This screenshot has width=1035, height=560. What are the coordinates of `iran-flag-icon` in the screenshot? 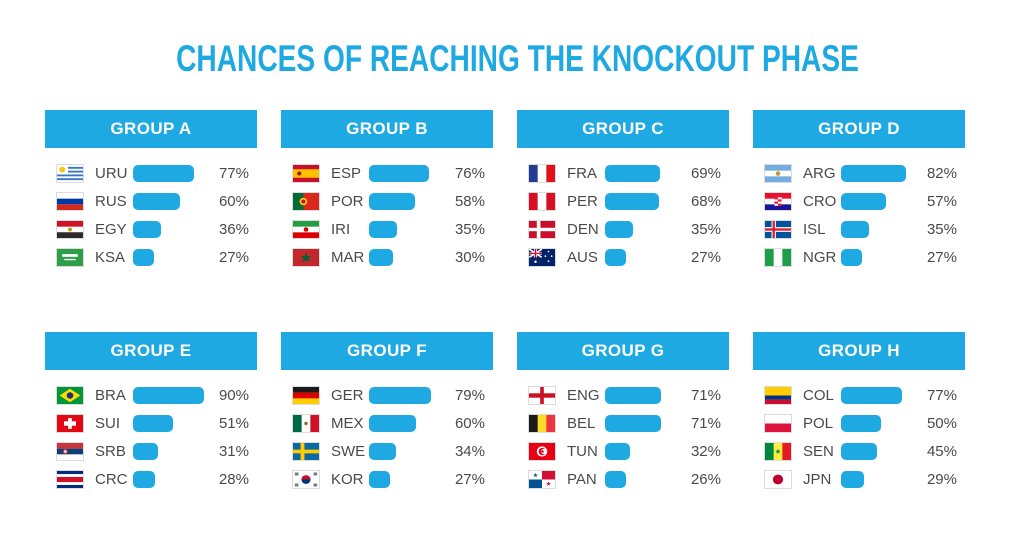 It's located at (306, 229).